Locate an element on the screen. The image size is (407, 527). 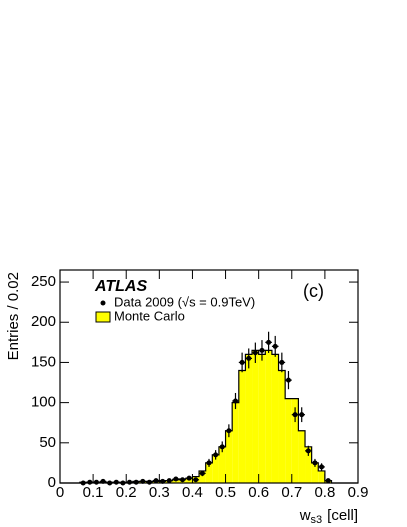
x-tick-label: 0.2 is located at coordinates (126, 492).